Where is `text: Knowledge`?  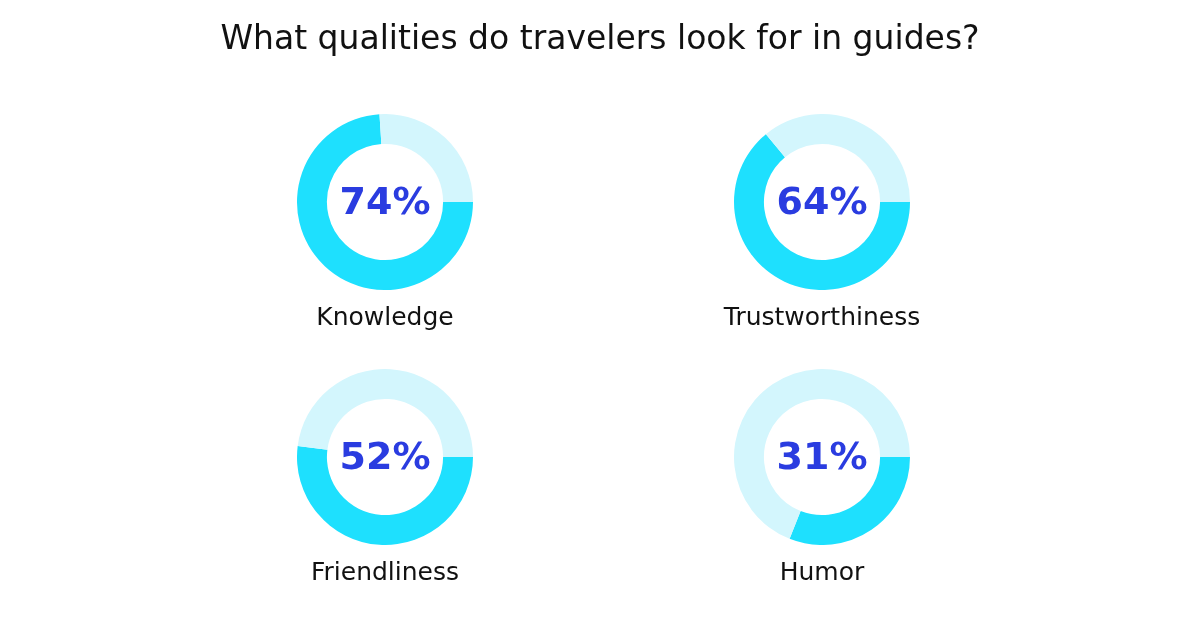 text: Knowledge is located at coordinates (385, 316).